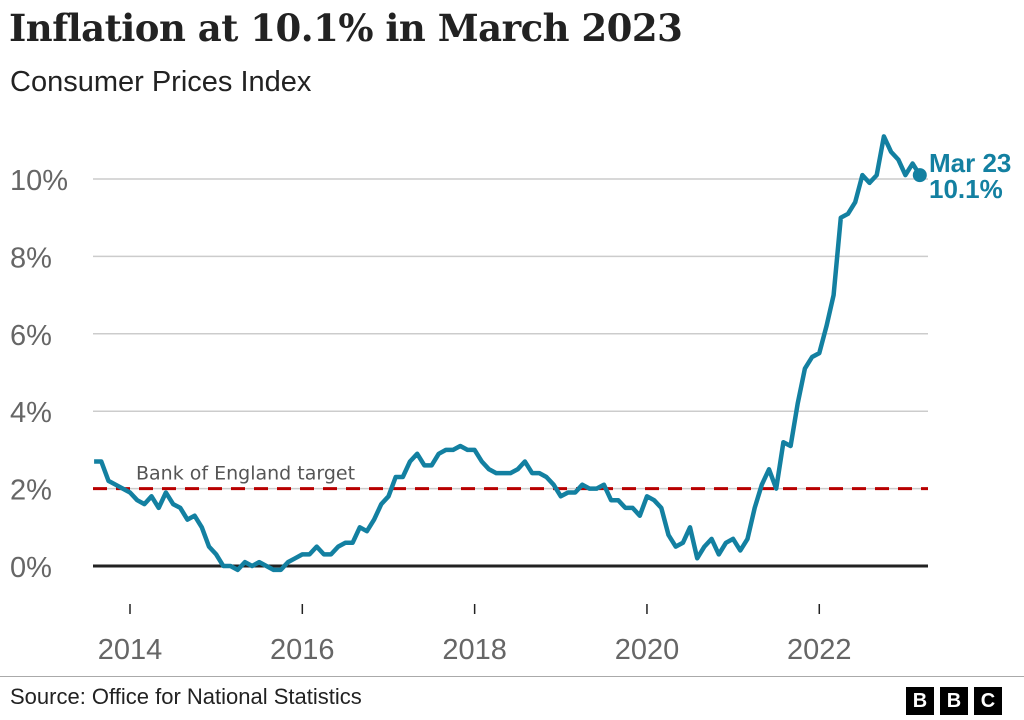 The width and height of the screenshot is (1024, 720). What do you see at coordinates (302, 650) in the screenshot?
I see `x-tick-label: 2016` at bounding box center [302, 650].